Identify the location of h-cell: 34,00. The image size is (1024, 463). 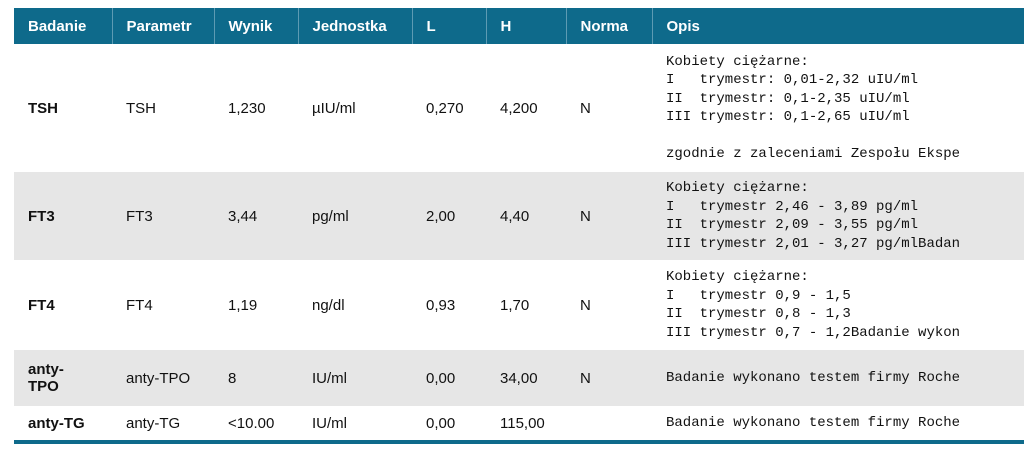
(526, 378).